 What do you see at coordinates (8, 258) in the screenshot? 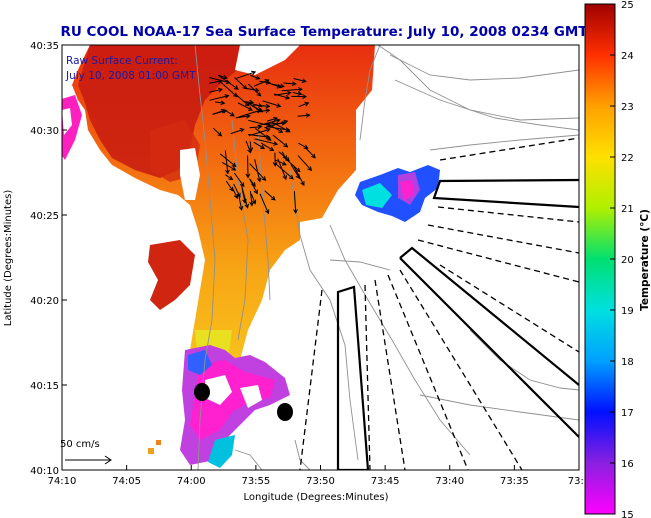
I see `y-axis-label: Latitude (Degrees:Minutes)` at bounding box center [8, 258].